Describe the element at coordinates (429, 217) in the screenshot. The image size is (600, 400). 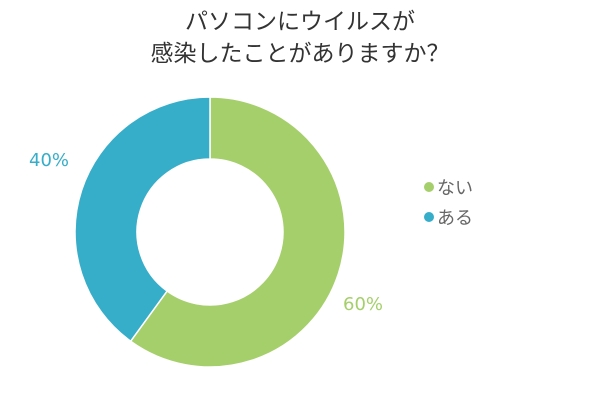
I see `legend-marker-aru` at that location.